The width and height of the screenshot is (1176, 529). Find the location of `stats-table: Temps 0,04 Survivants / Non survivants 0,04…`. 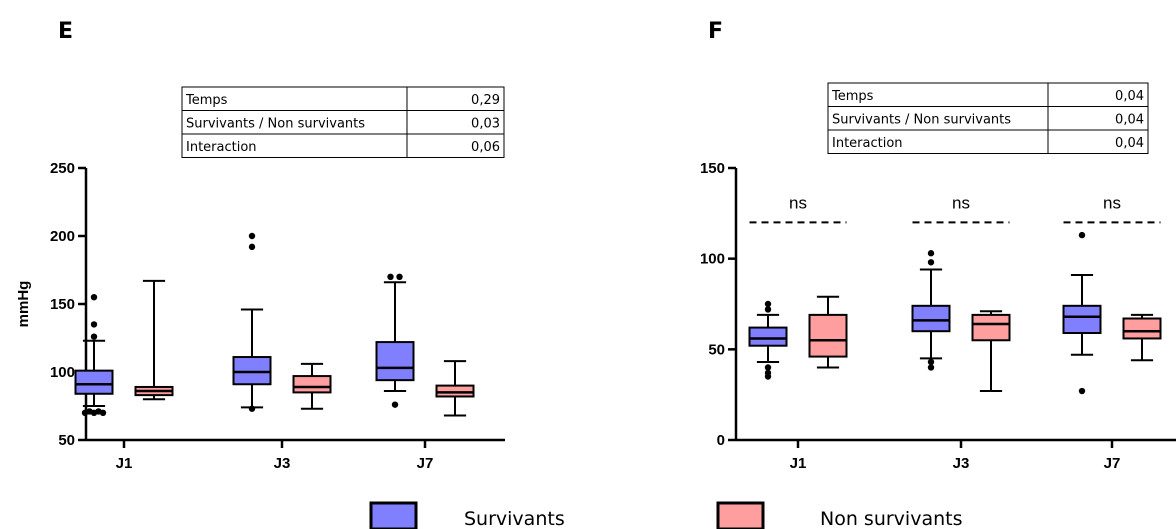

stats-table: Temps 0,04 Survivants / Non survivants 0,04… is located at coordinates (988, 118).